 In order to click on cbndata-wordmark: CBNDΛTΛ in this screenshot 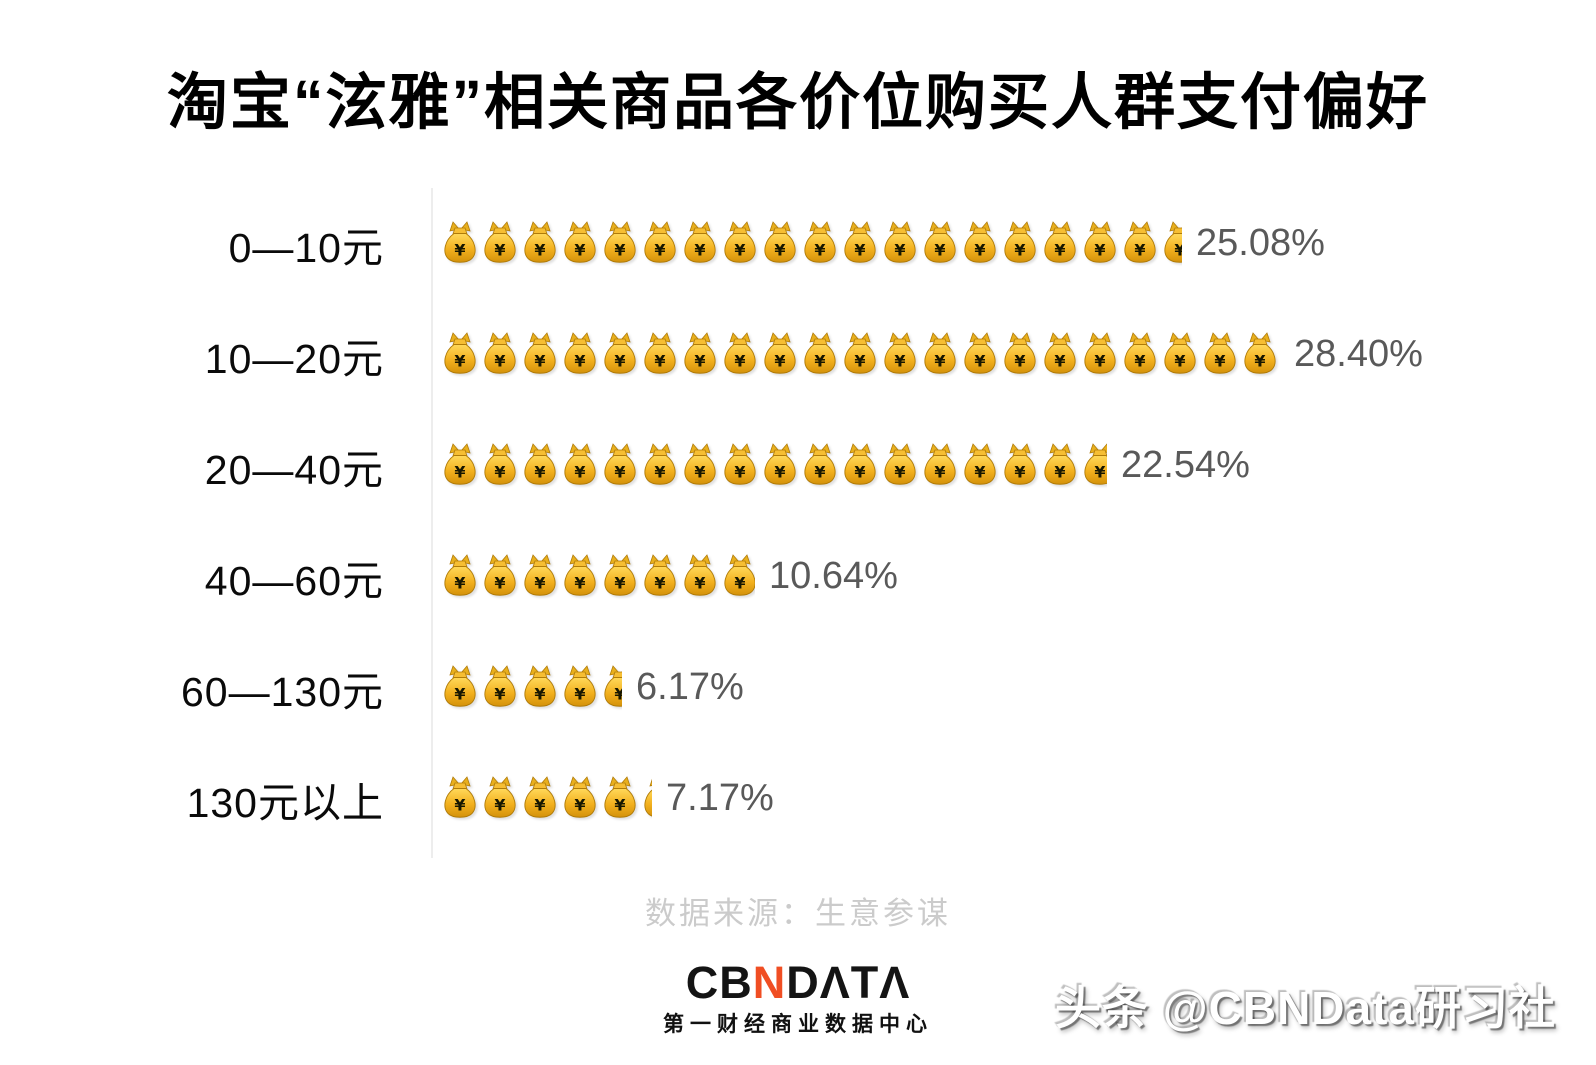, I will do `click(798, 982)`.